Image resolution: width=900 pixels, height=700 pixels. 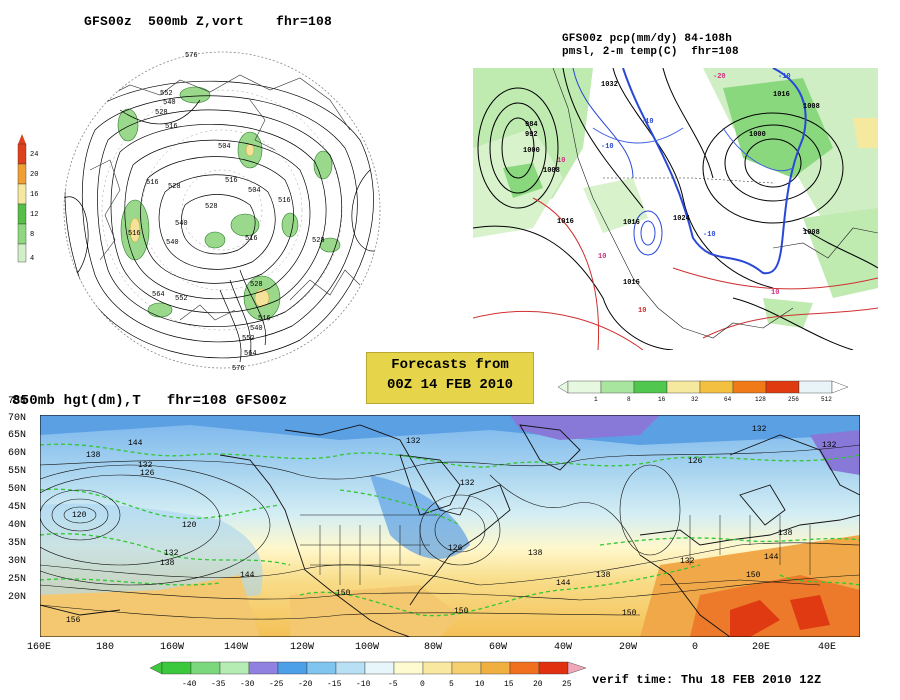 What do you see at coordinates (451, 684) in the screenshot?
I see `svg-text: 5` at bounding box center [451, 684].